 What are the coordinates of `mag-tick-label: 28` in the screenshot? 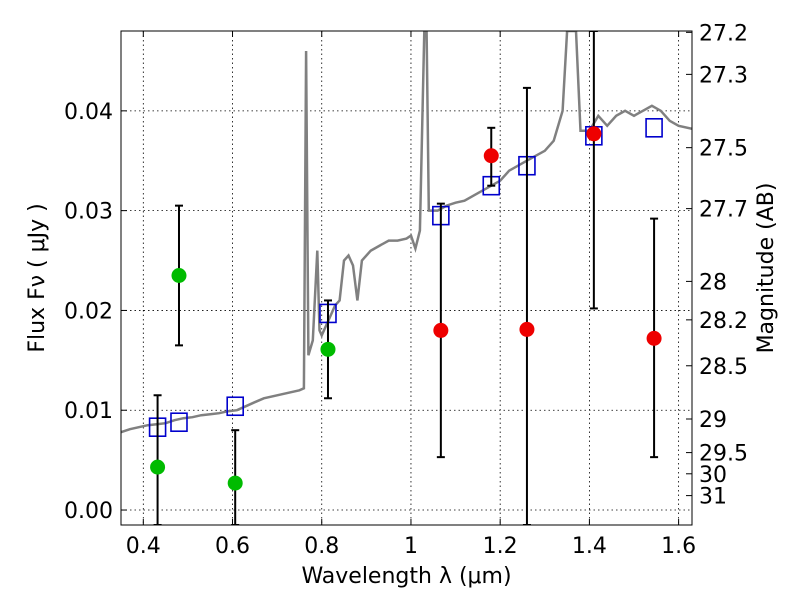 It's located at (713, 282).